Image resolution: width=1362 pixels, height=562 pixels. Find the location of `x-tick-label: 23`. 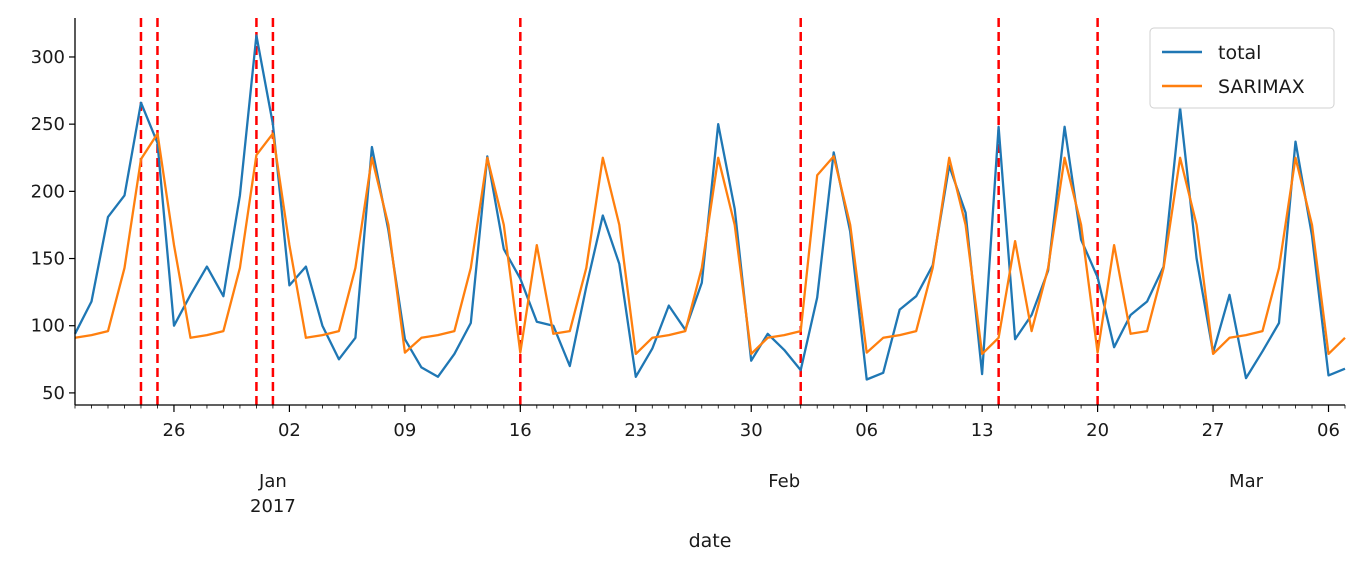

x-tick-label: 23 is located at coordinates (635, 430).